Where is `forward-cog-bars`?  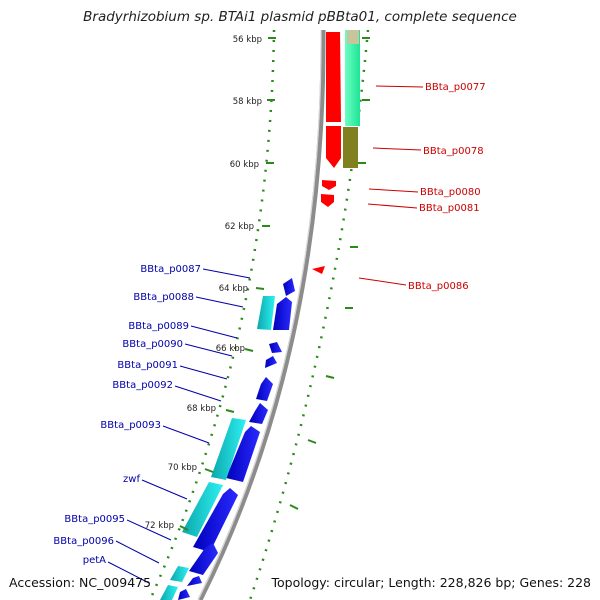 forward-cog-bars is located at coordinates (351, 99).